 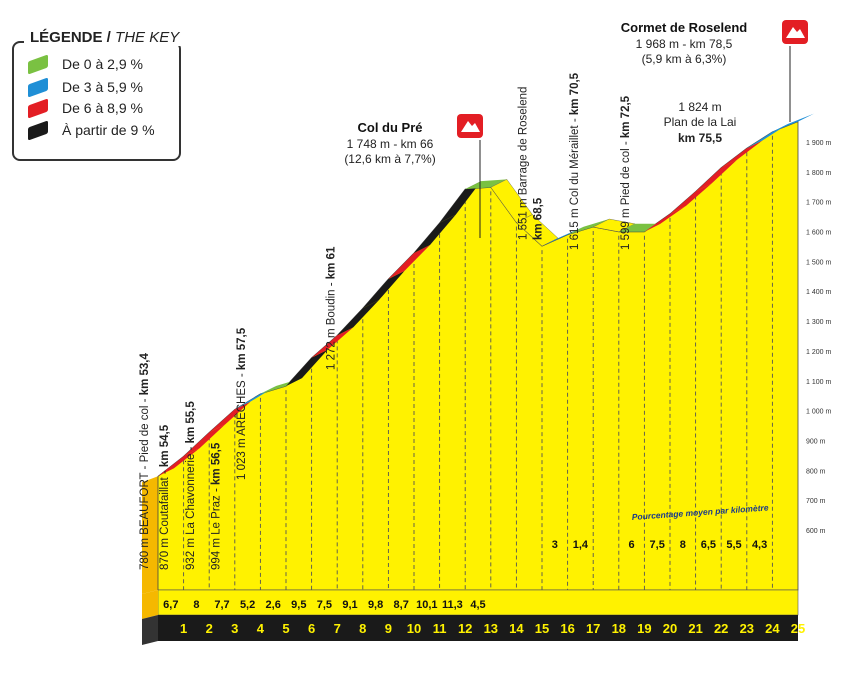 I want to click on altitude-tick-label: 1 100 m, so click(x=818, y=382).